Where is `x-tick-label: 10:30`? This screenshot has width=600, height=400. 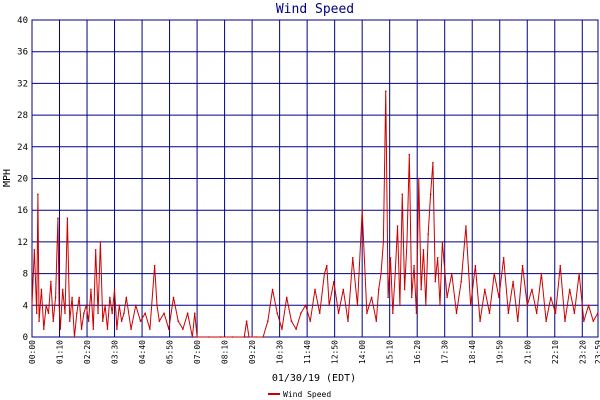 x-tick-label: 10:30 is located at coordinates (280, 352).